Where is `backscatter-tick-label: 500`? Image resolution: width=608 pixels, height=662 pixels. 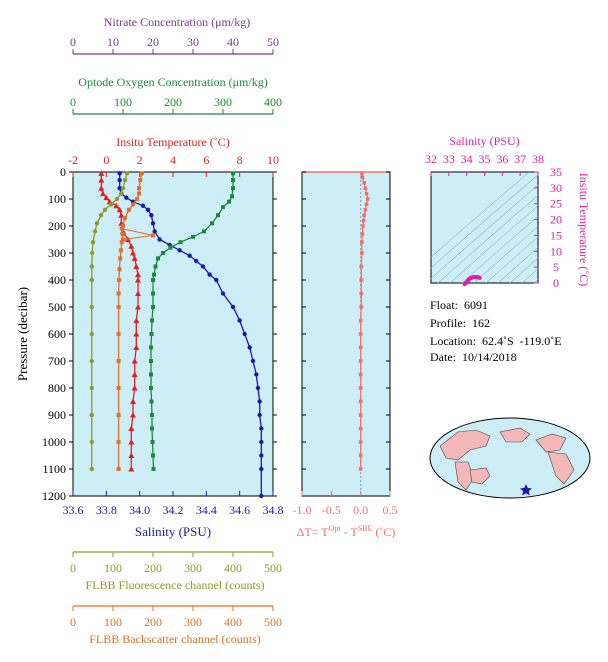 backscatter-tick-label: 500 is located at coordinates (273, 622).